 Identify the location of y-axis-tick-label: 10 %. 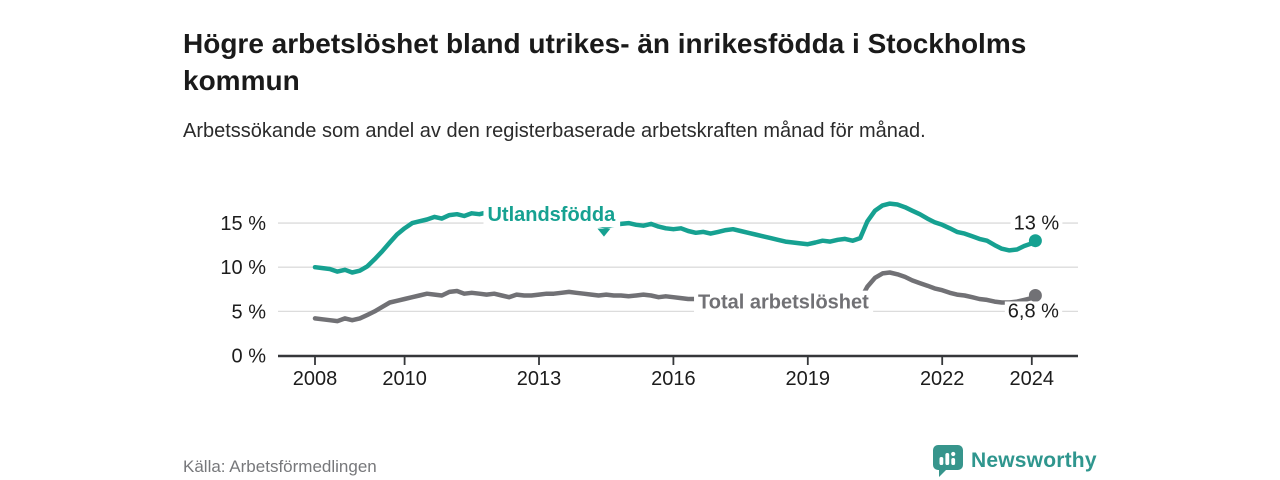
(243, 268).